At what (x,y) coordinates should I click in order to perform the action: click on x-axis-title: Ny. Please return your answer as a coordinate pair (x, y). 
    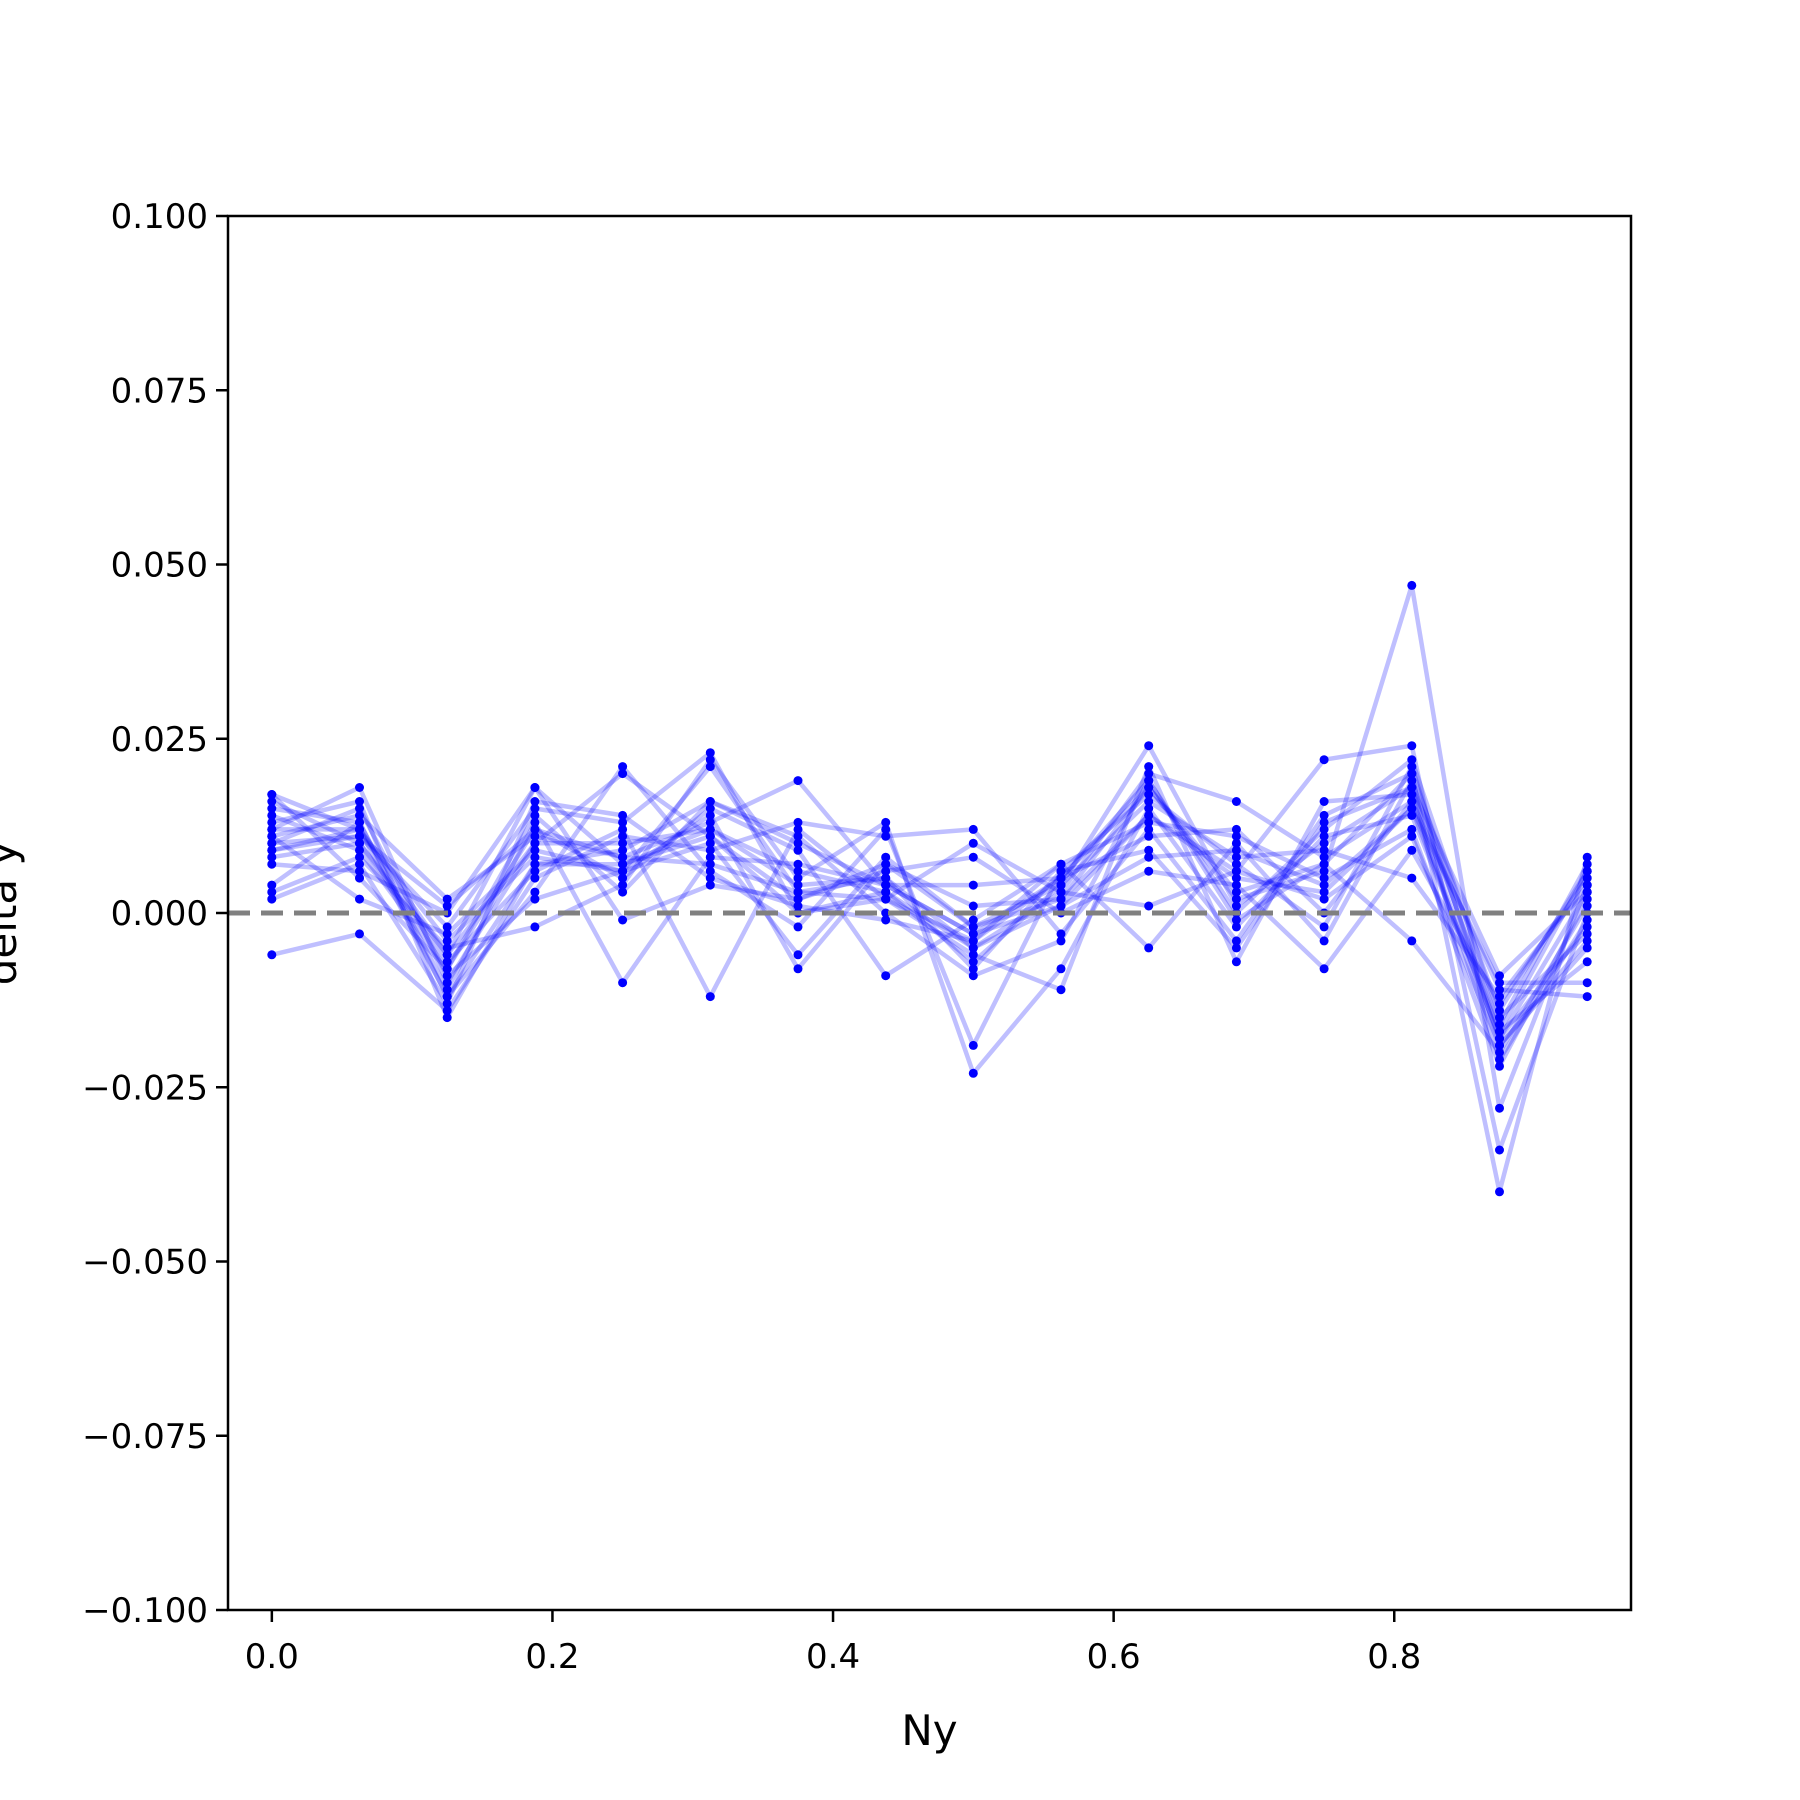
    Looking at the image, I should click on (929, 1730).